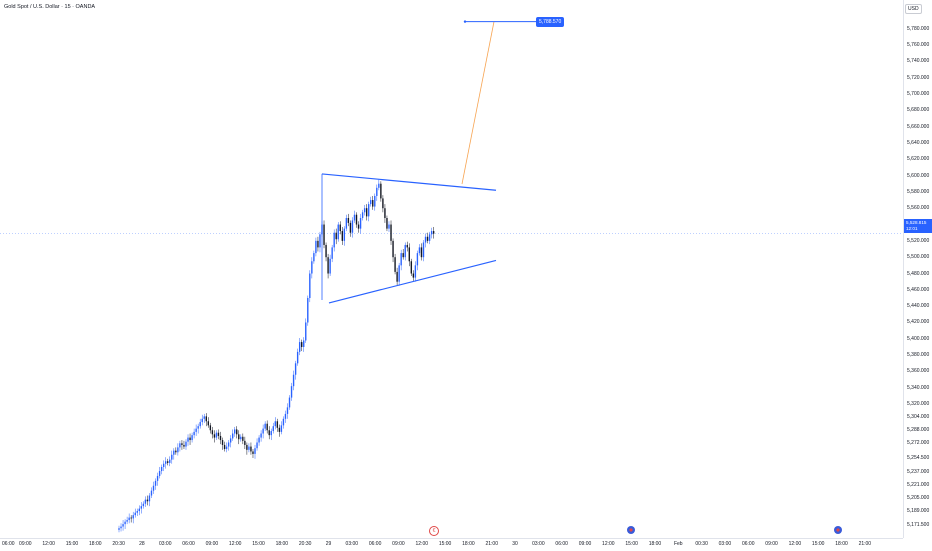 The width and height of the screenshot is (932, 551). Describe the element at coordinates (118, 544) in the screenshot. I see `time-tick-label: 20:30` at that location.